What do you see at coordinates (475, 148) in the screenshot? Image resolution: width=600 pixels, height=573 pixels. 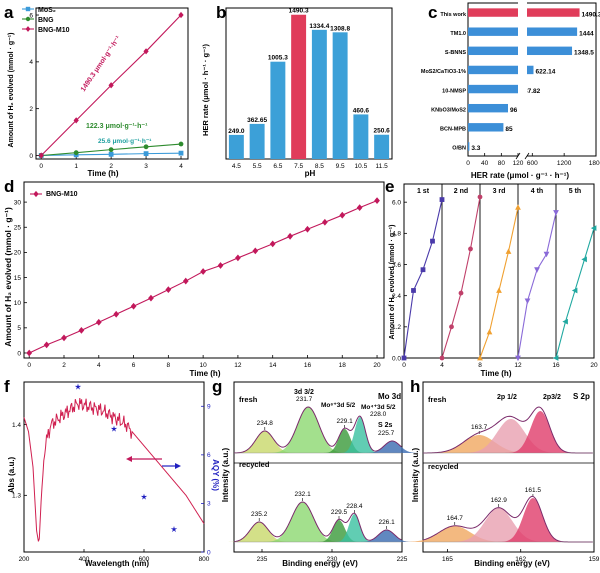 I see `c-bar-value-7: 3.3` at bounding box center [475, 148].